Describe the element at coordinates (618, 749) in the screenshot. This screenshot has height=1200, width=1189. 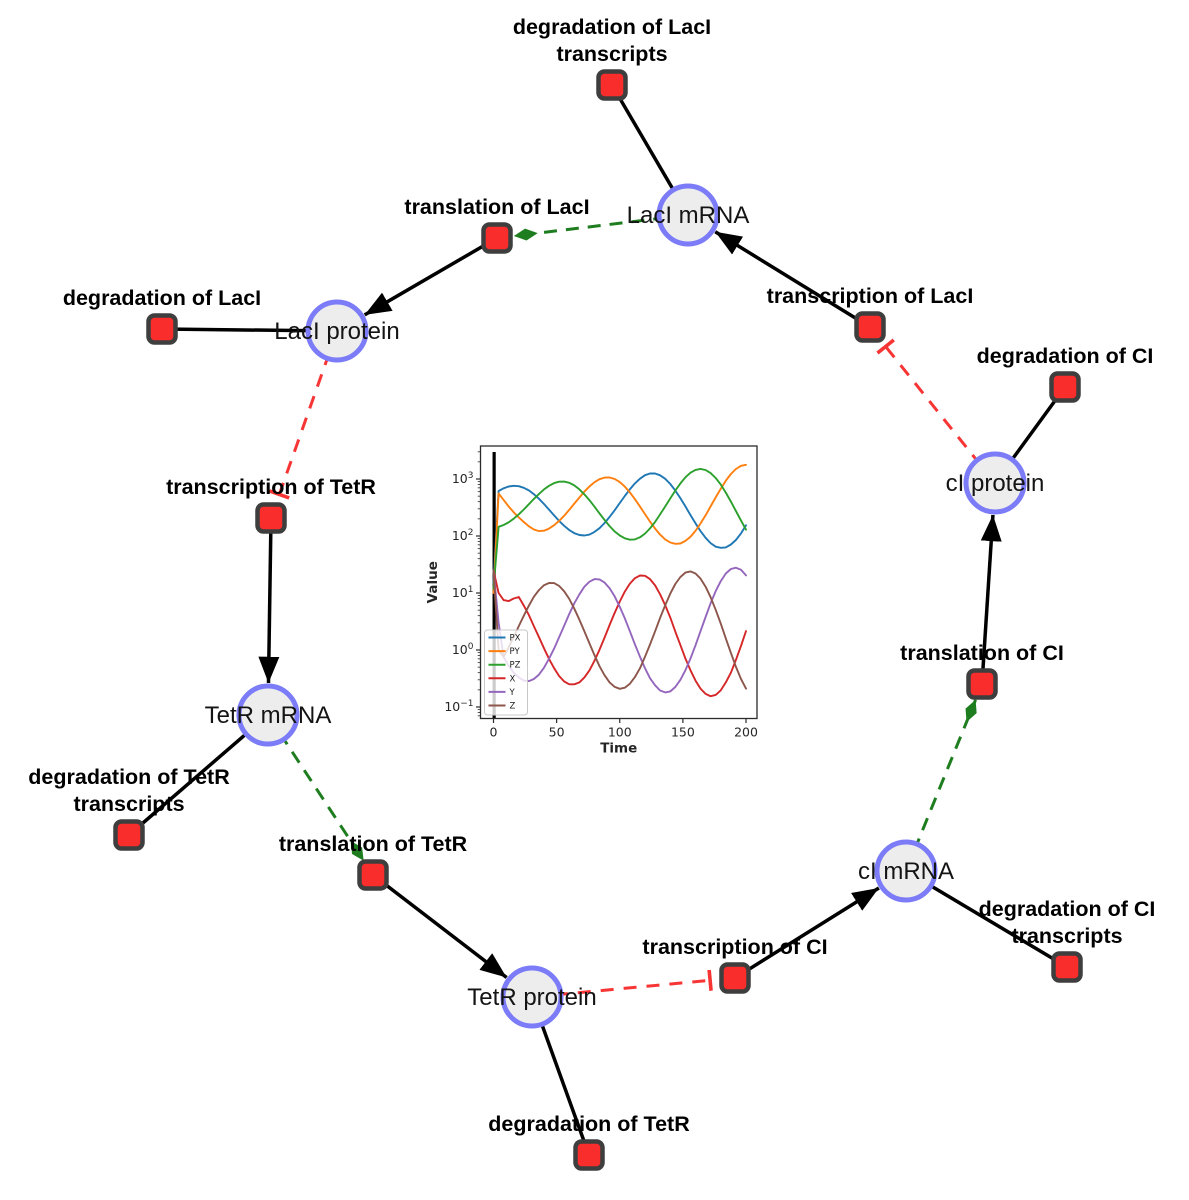
I see `x-axis-label: Time` at that location.